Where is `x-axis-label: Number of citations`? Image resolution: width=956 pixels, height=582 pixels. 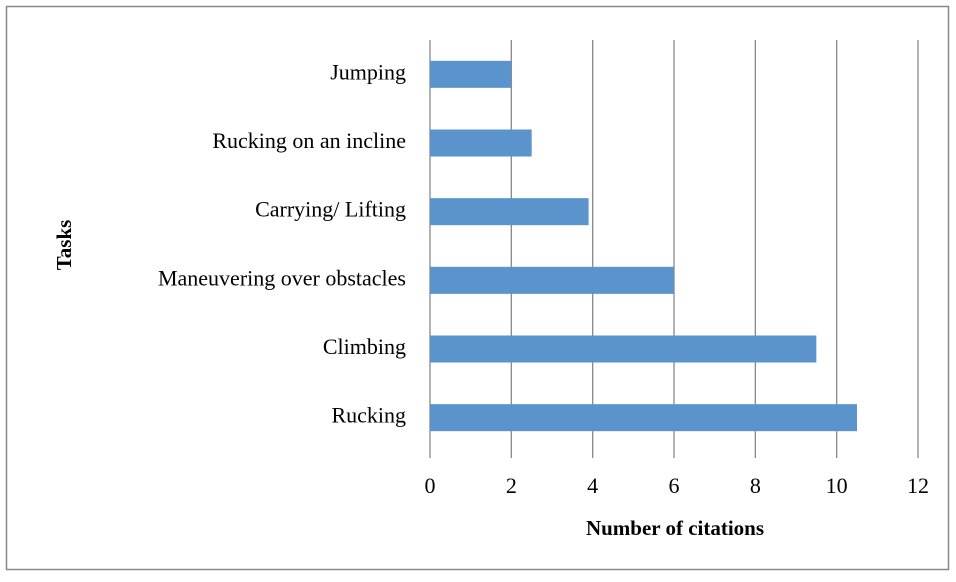 x-axis-label: Number of citations is located at coordinates (675, 528).